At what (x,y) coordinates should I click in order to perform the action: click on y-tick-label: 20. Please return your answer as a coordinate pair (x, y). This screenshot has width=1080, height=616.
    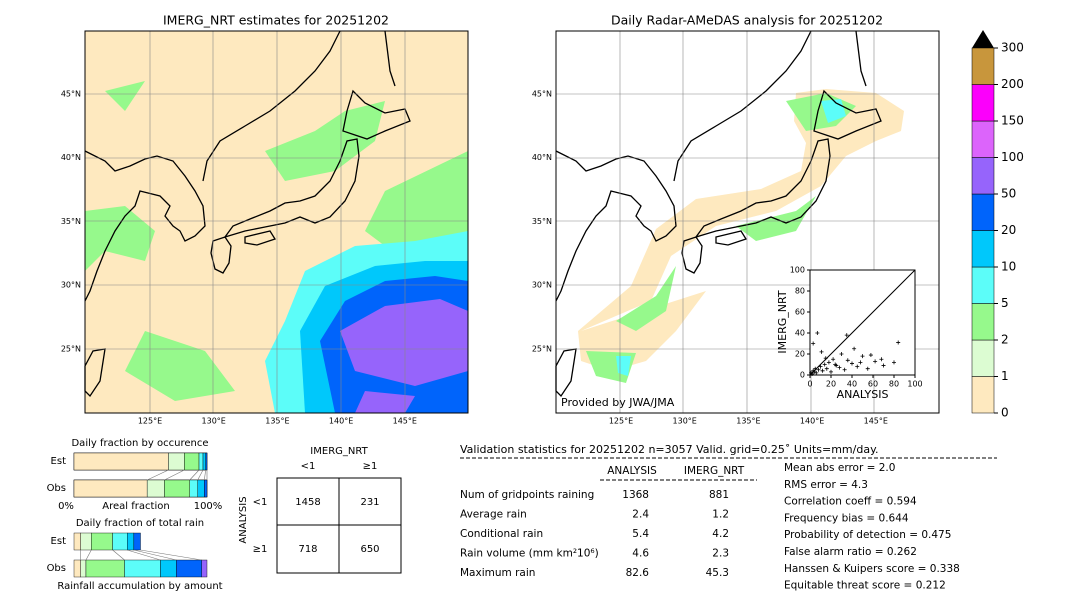
    Looking at the image, I should click on (800, 354).